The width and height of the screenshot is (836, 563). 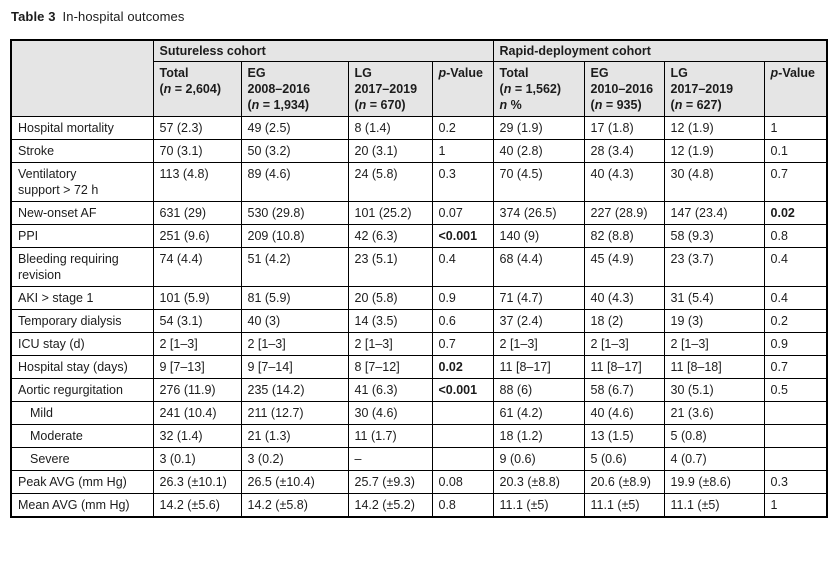 I want to click on cell: 14.2 (±5.2), so click(x=390, y=505).